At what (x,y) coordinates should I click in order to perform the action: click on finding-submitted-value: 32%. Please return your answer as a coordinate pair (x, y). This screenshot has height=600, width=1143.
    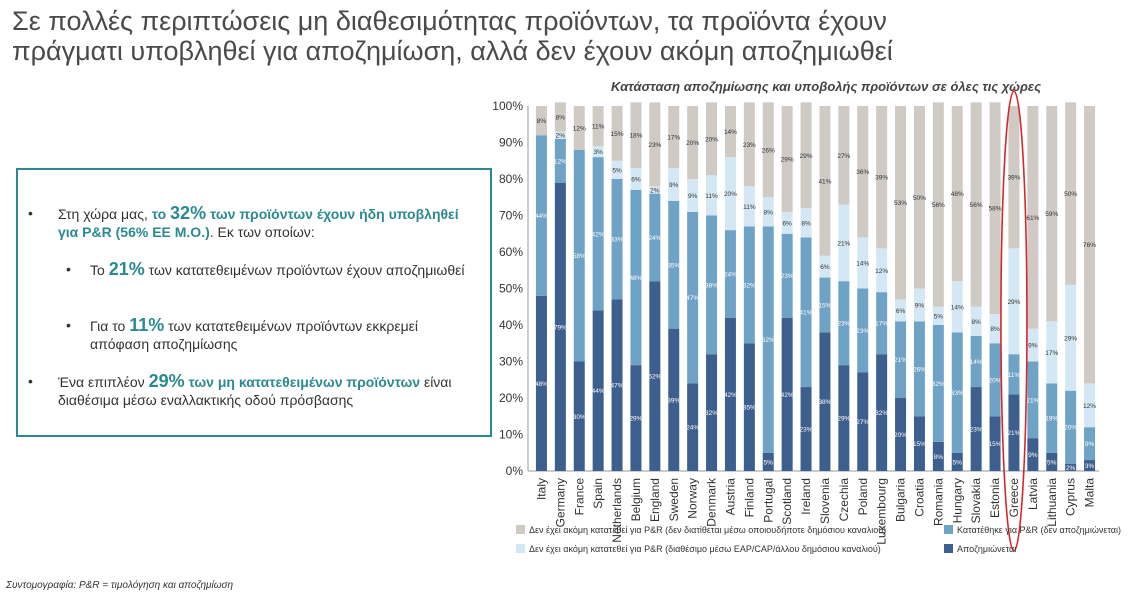
    Looking at the image, I should click on (188, 213).